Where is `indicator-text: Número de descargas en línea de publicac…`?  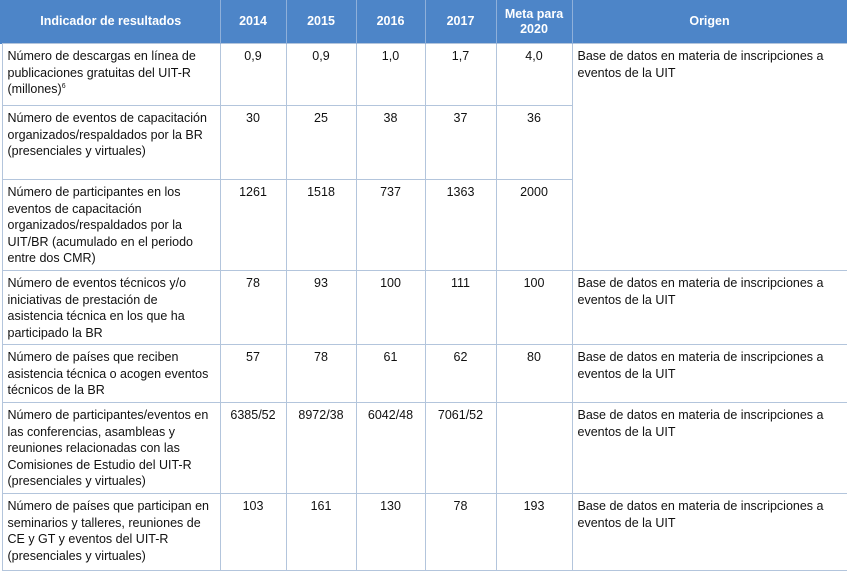
indicator-text: Número de descargas en línea de publicac… is located at coordinates (101, 72).